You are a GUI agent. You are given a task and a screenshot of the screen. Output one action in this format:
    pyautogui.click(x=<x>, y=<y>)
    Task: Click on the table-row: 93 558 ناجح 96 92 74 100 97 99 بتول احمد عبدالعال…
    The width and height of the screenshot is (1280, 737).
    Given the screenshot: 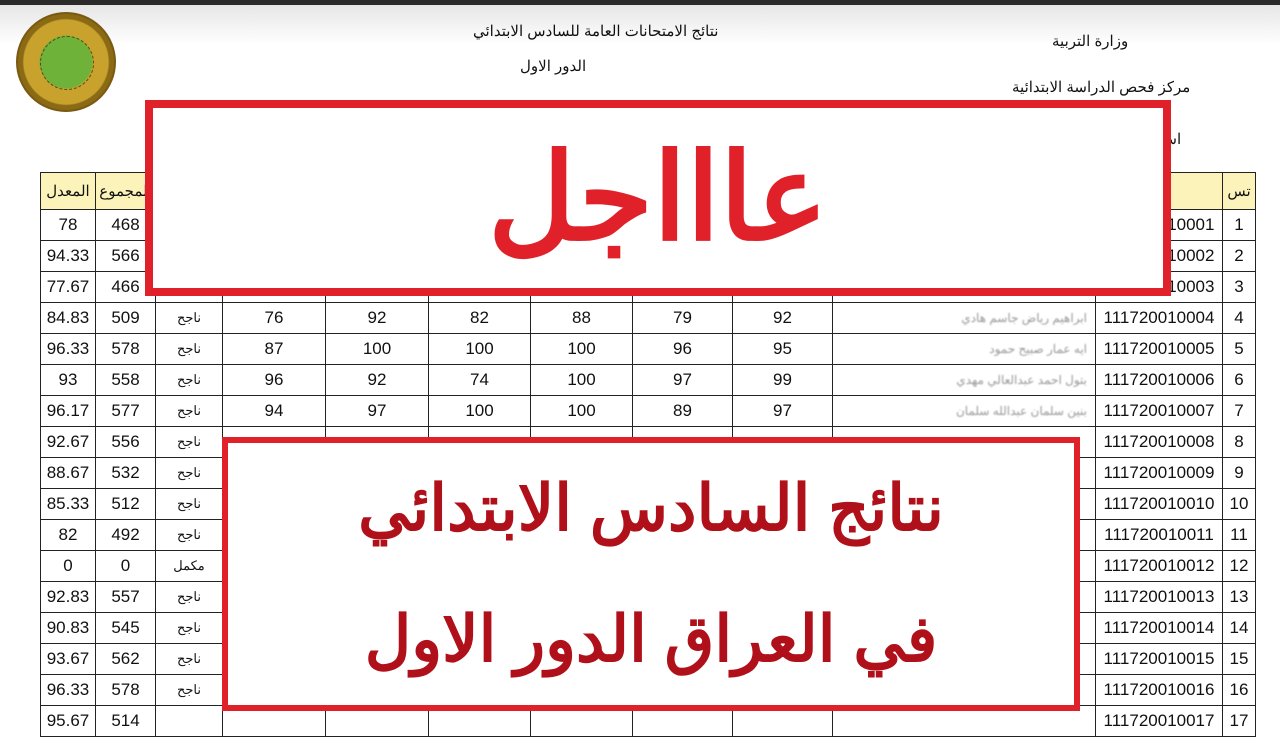 What is the action you would take?
    pyautogui.click(x=648, y=380)
    